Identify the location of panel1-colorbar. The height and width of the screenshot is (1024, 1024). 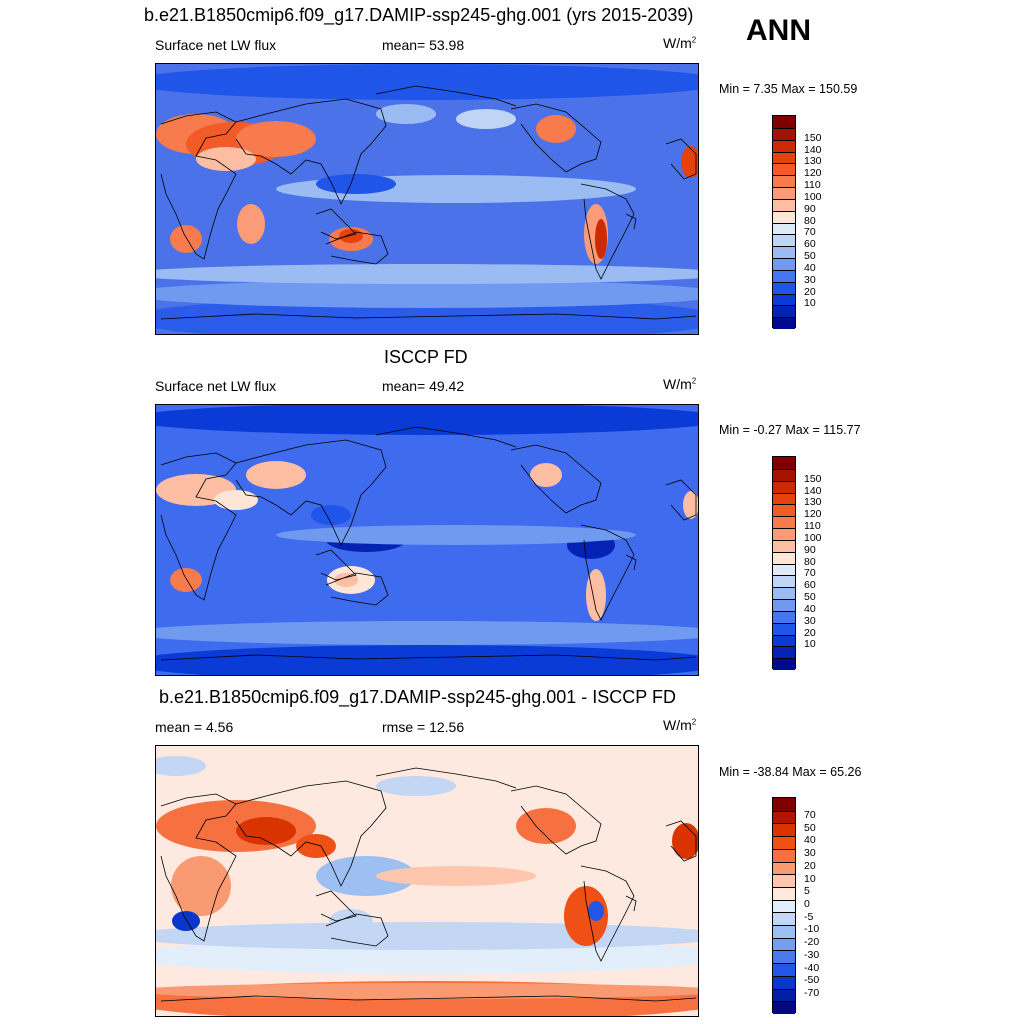
(784, 222).